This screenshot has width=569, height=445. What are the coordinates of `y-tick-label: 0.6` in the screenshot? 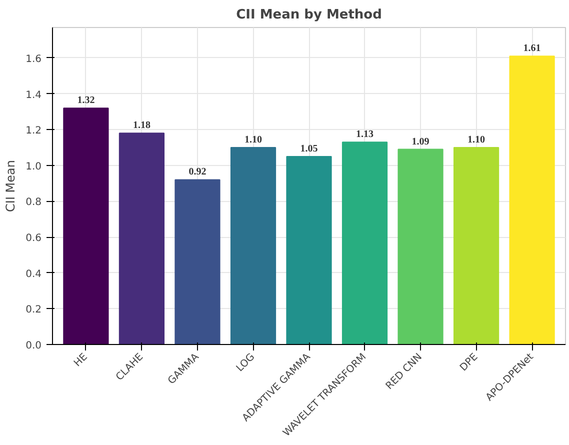 It's located at (34, 238).